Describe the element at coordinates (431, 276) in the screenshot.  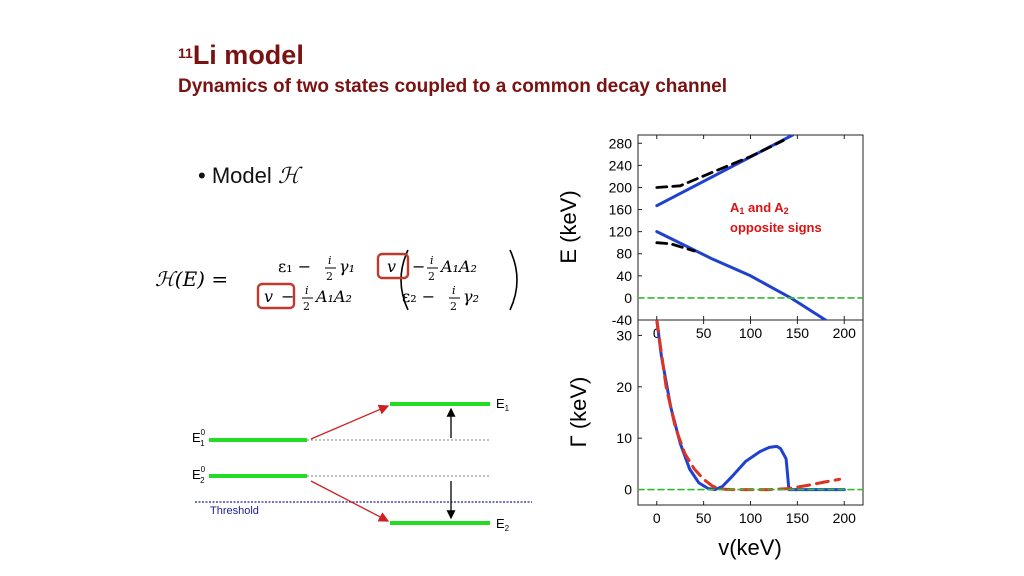
I see `m12-frac-den: 2` at that location.